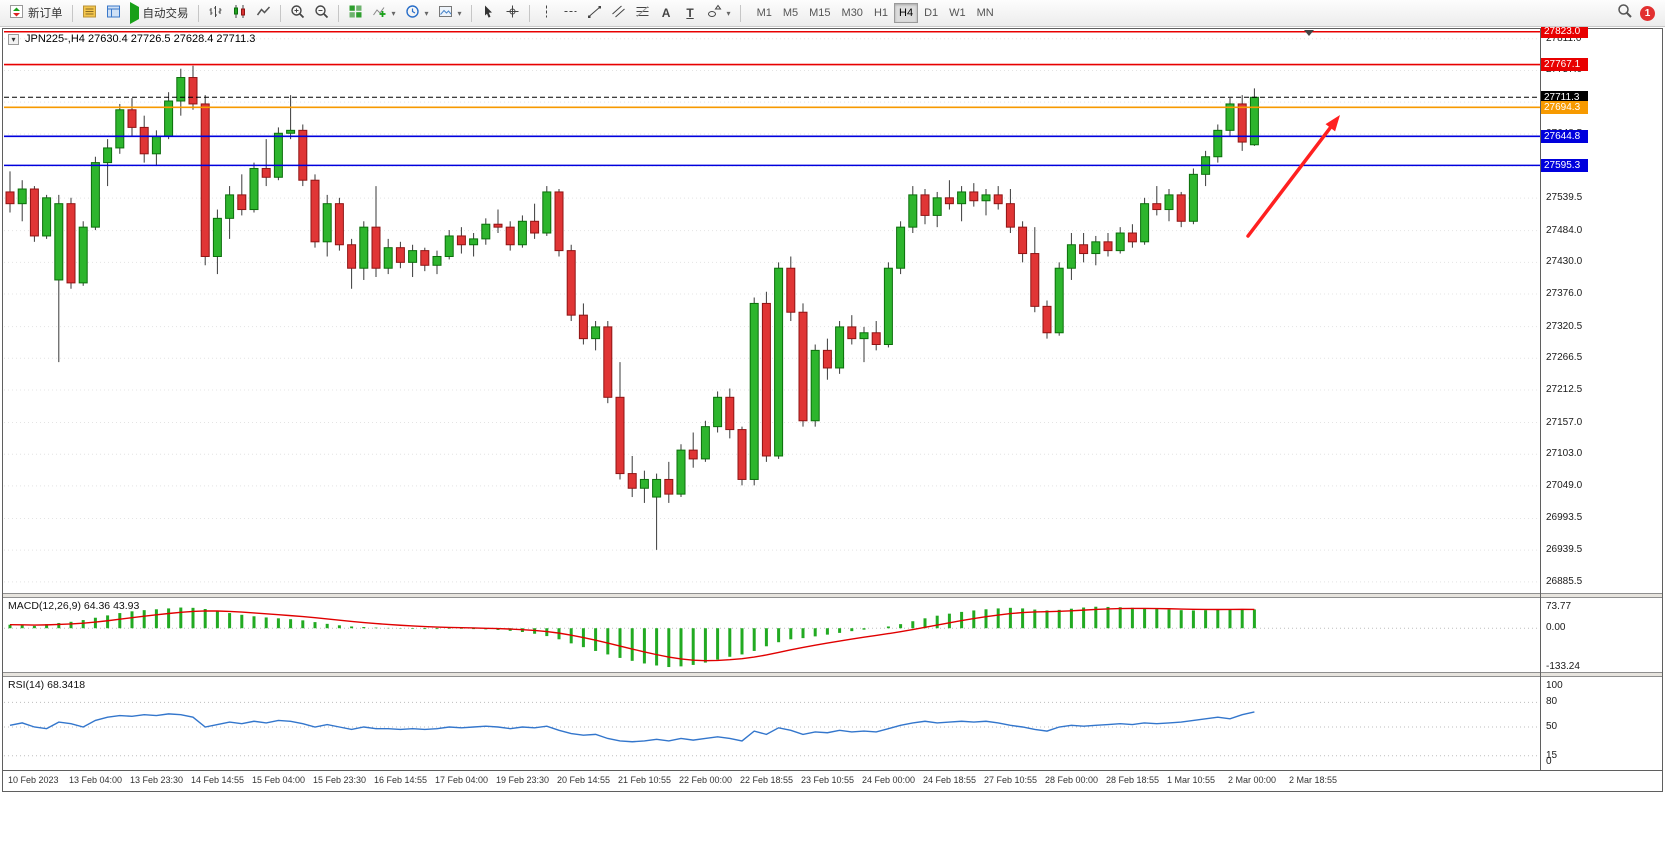 This screenshot has width=1665, height=842. Describe the element at coordinates (165, 14) in the screenshot. I see `autotrading-label: 自动交易` at that location.